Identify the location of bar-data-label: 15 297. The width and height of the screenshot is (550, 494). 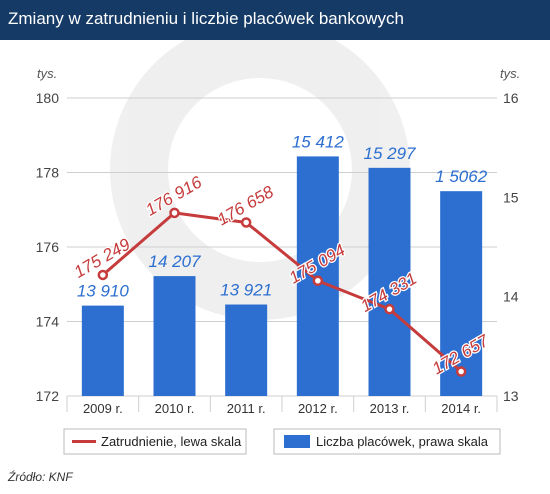
(390, 153).